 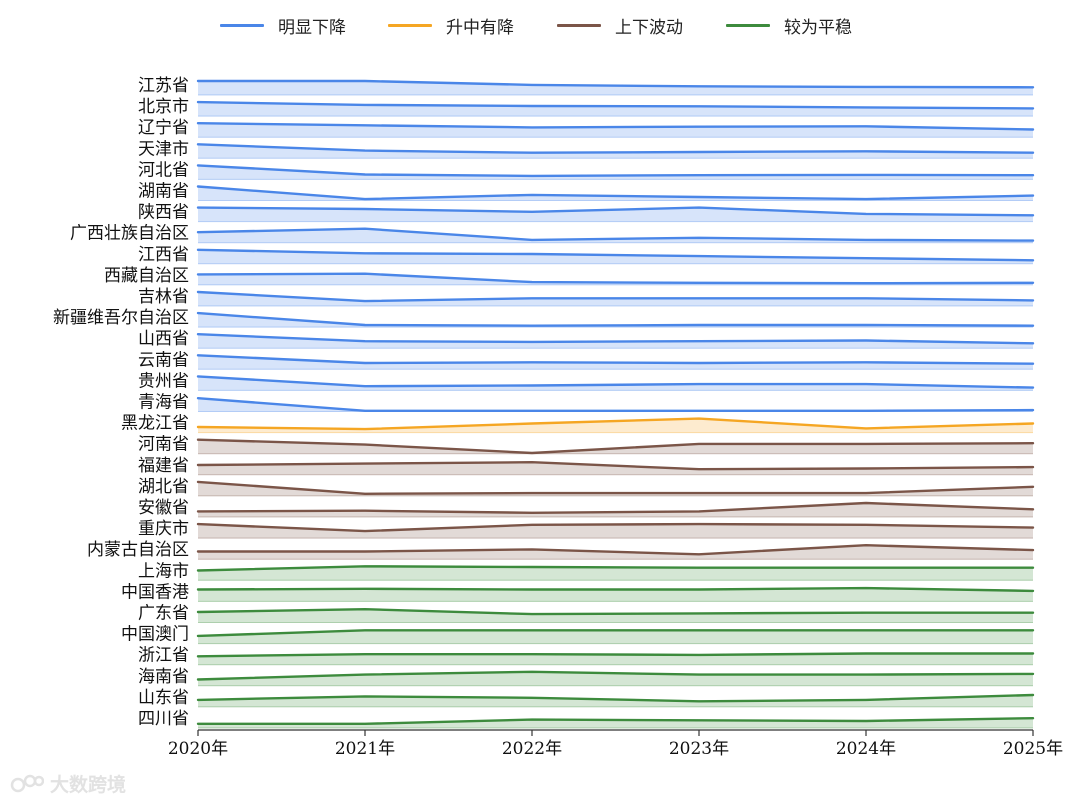 I want to click on ridge-series: 河北省, so click(x=586, y=170).